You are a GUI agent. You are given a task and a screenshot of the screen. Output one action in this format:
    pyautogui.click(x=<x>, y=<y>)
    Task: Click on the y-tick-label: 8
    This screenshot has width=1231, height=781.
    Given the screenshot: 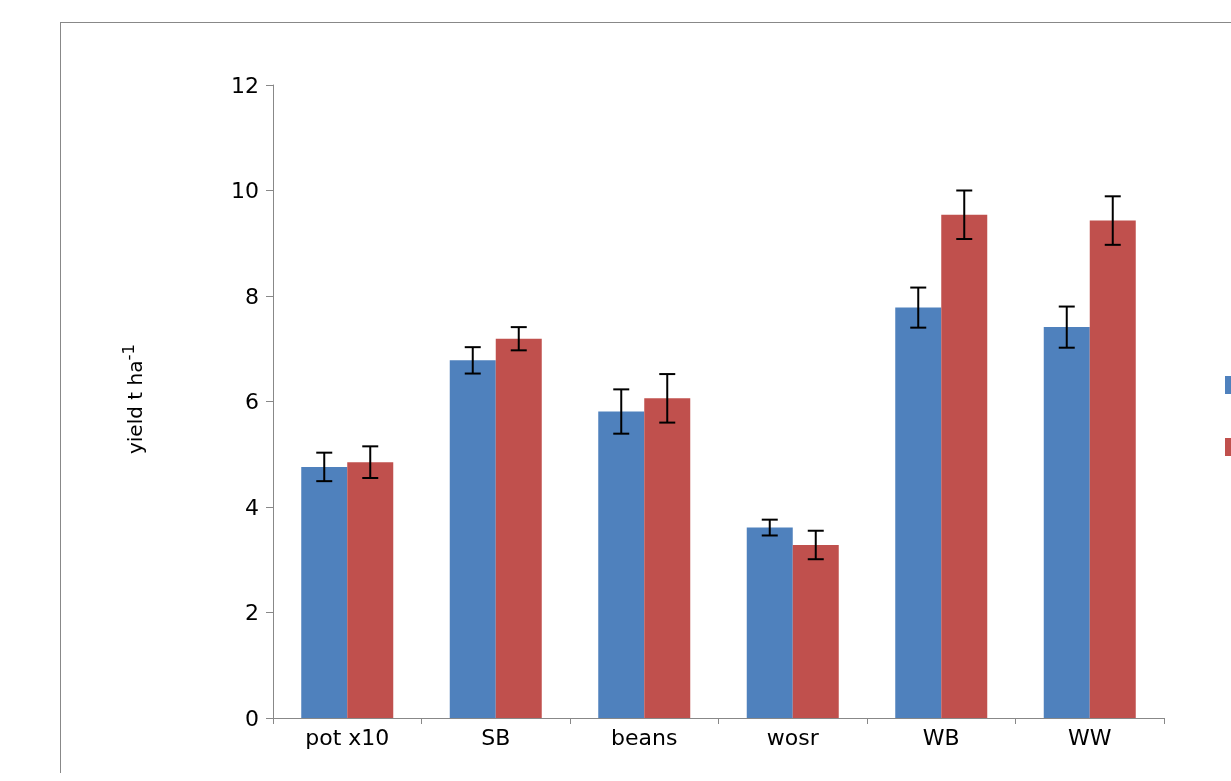 What is the action you would take?
    pyautogui.click(x=252, y=296)
    